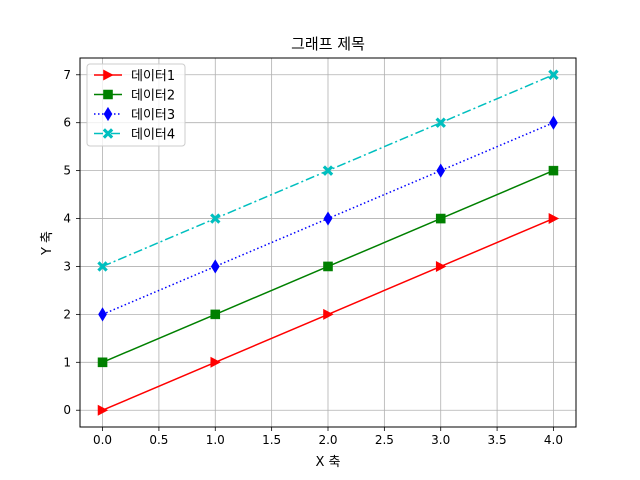 This screenshot has width=640, height=480. Describe the element at coordinates (67, 410) in the screenshot. I see `y-tick-label: 0` at that location.